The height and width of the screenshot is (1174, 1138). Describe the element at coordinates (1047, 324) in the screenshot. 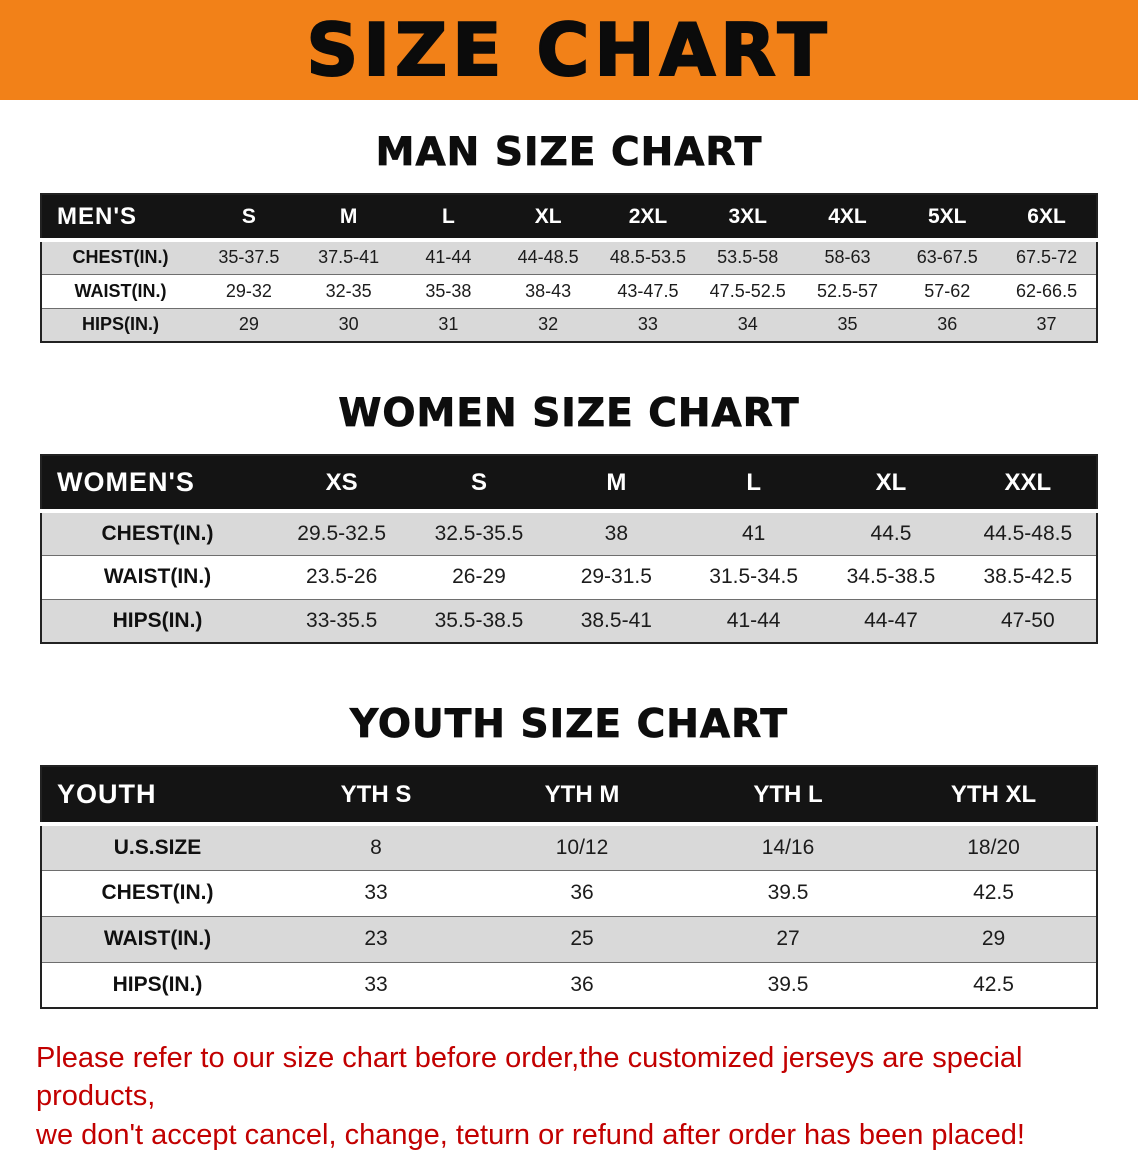

I see `value-cell: 37` at that location.